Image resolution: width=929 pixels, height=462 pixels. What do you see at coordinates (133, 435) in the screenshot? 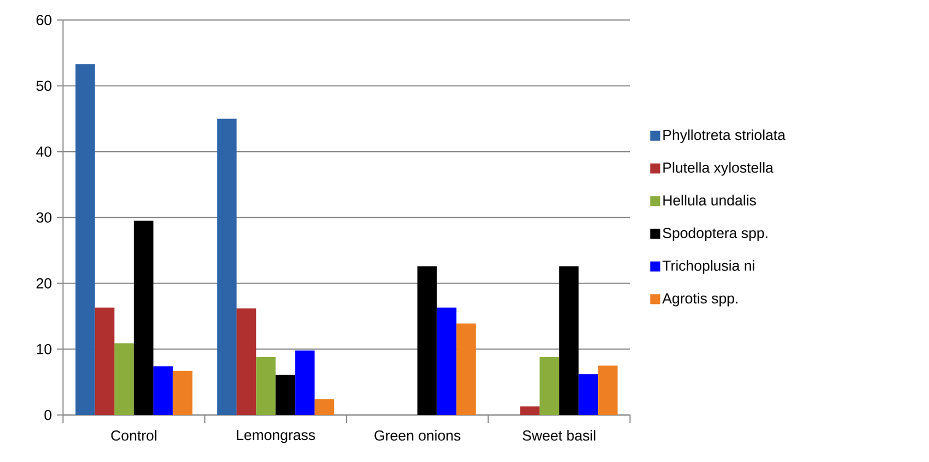
I see `x-tick-label: Control` at bounding box center [133, 435].